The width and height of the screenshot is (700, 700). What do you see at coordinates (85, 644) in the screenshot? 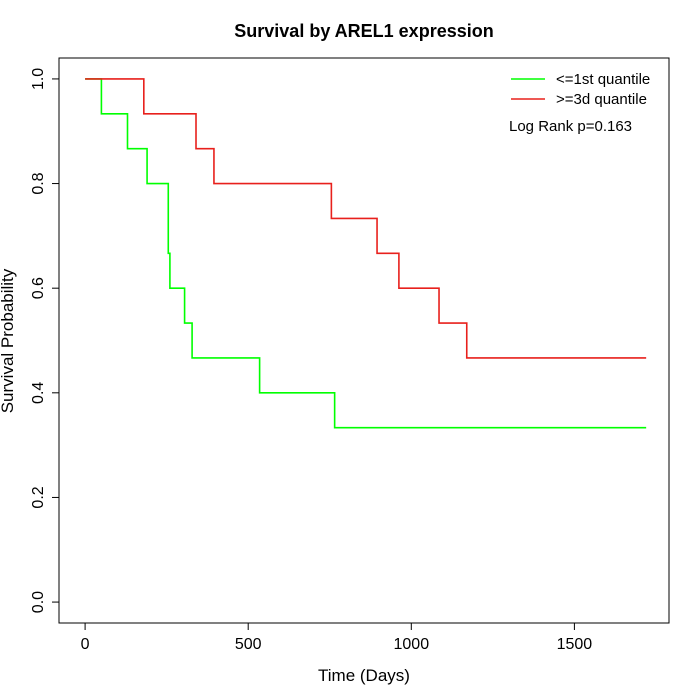
I see `x-tick-label: 0` at bounding box center [85, 644].